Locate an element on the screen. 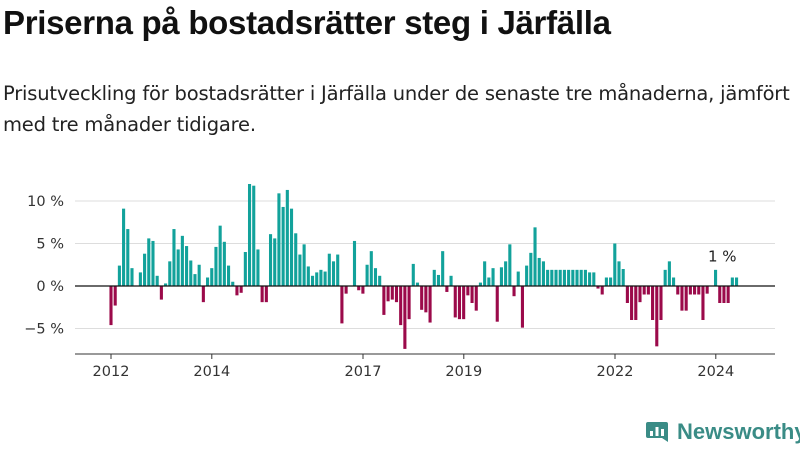  latest-value-annotation: 1 % is located at coordinates (722, 257).